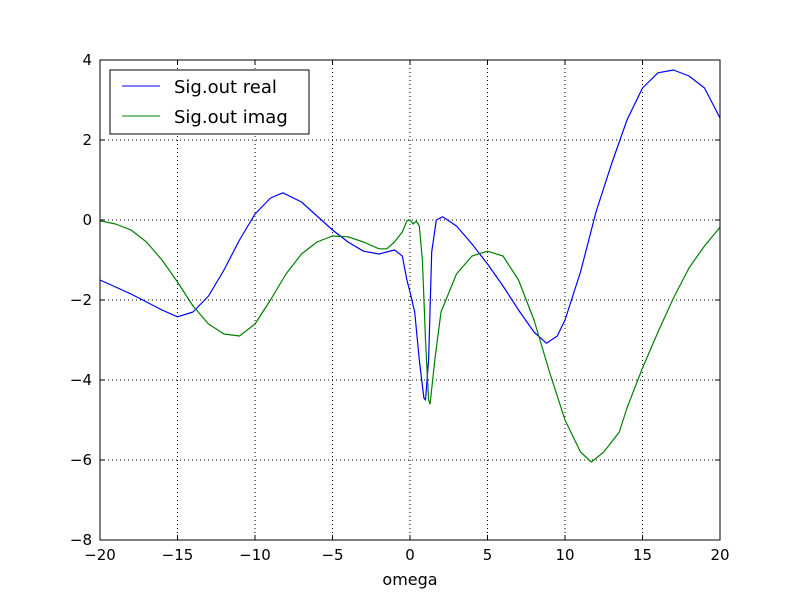 Image resolution: width=800 pixels, height=604 pixels. I want to click on y-tick-label: 4, so click(87, 60).